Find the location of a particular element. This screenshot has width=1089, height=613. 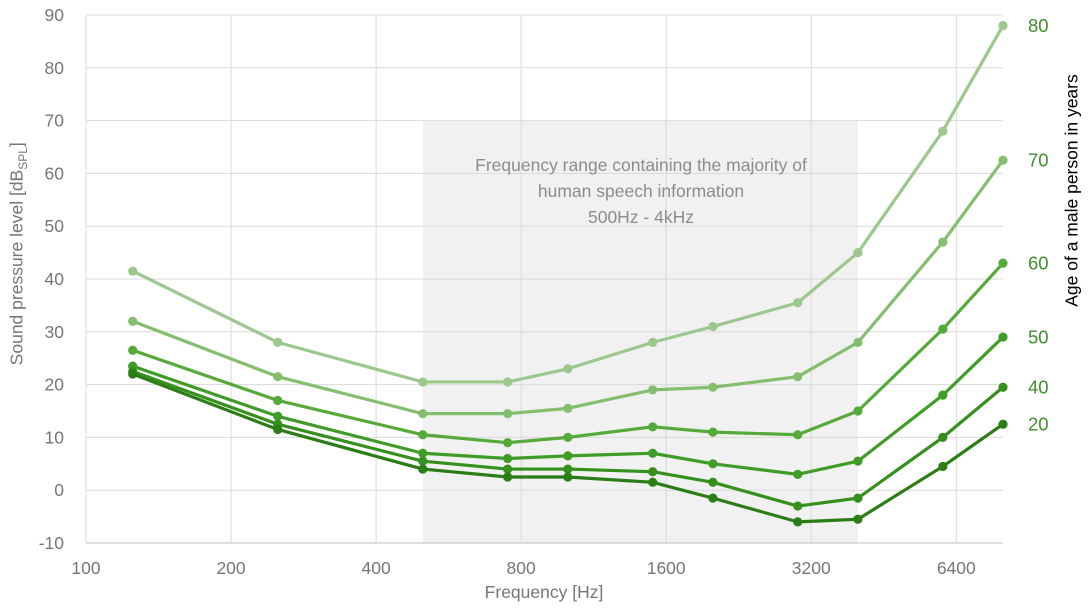

age-label-20: 20 is located at coordinates (1038, 424).